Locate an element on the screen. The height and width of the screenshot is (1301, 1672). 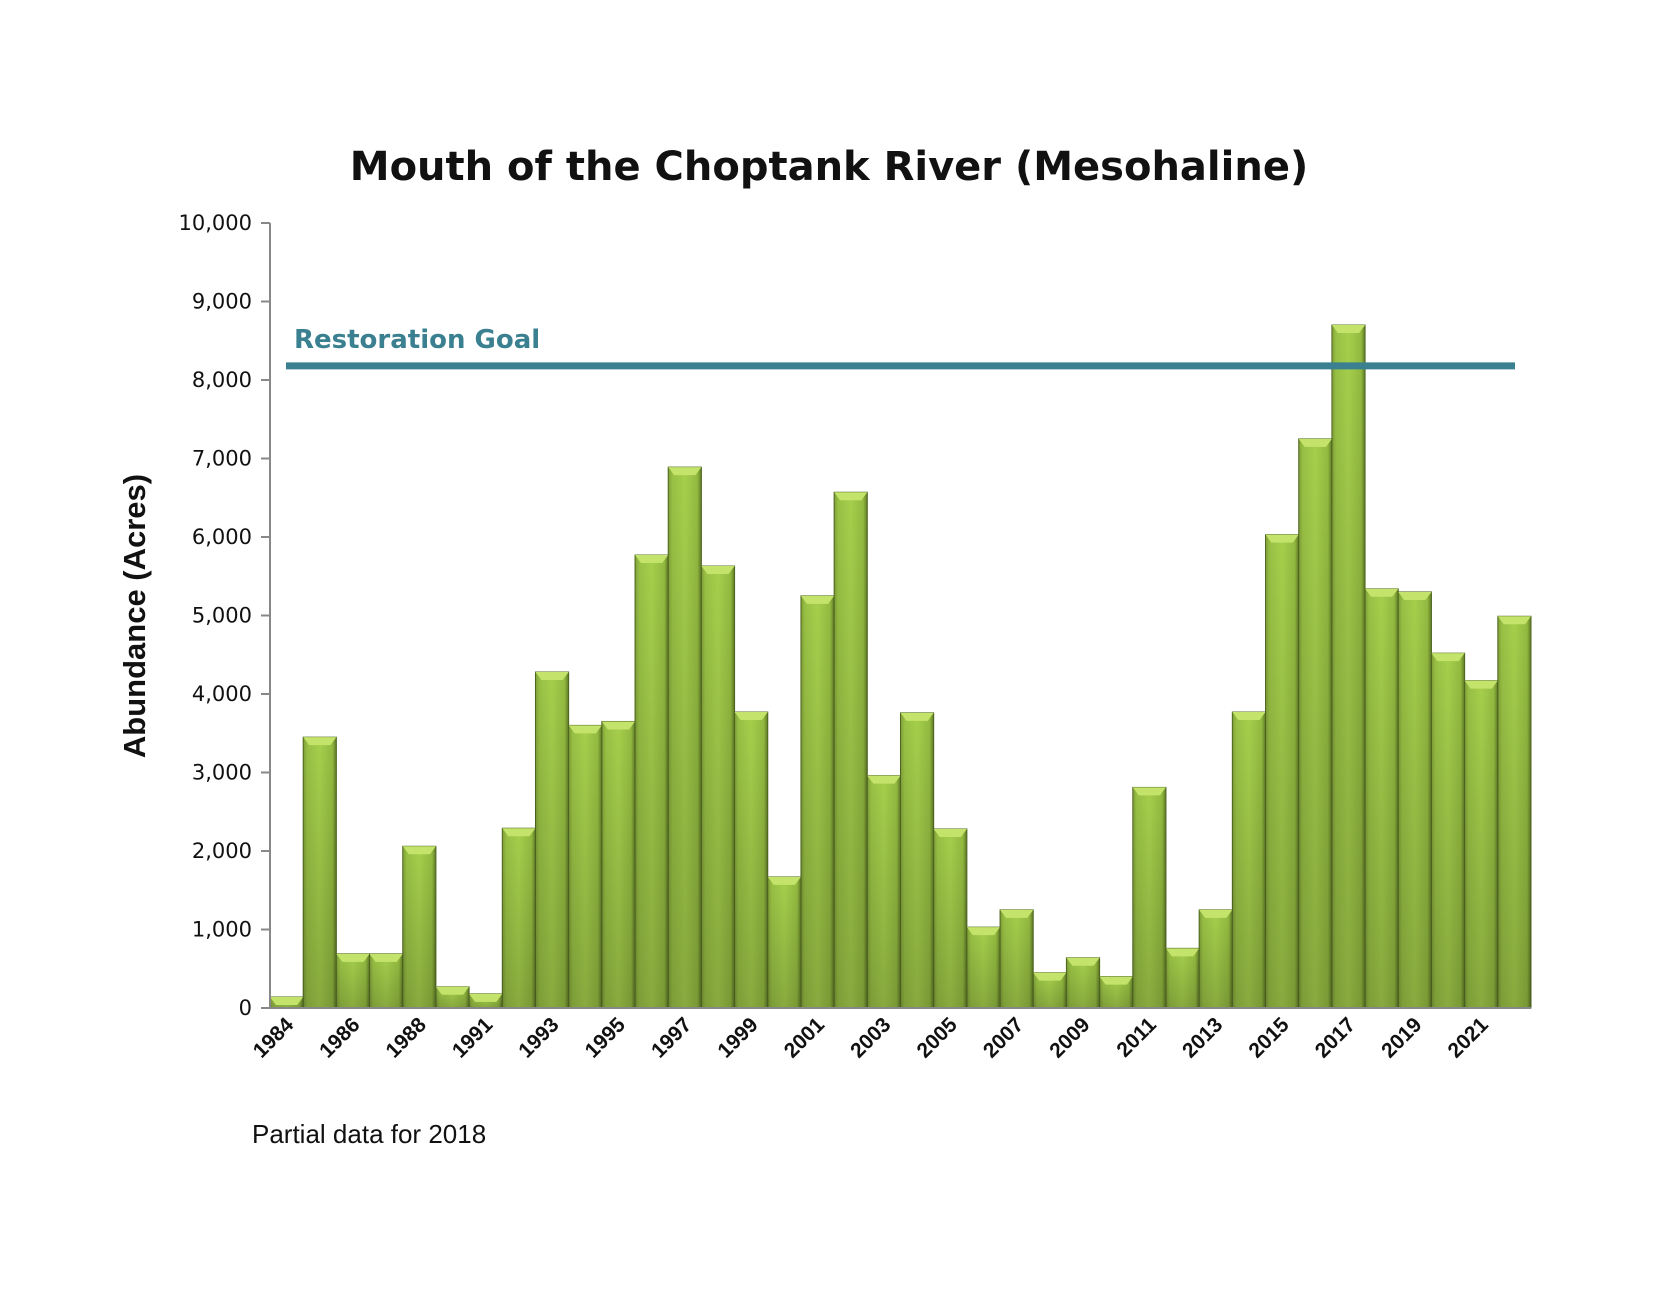
x-tick-label: 1995 is located at coordinates (606, 1038).